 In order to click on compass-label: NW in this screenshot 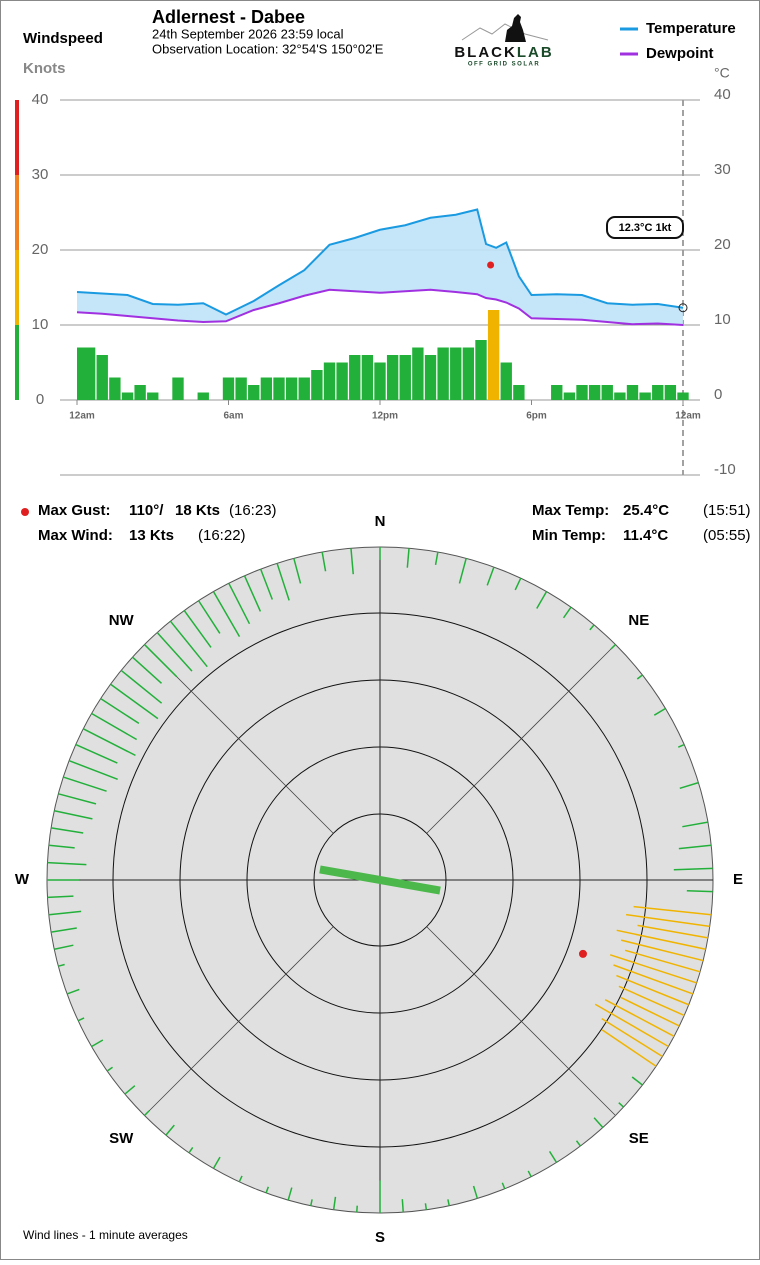, I will do `click(122, 620)`.